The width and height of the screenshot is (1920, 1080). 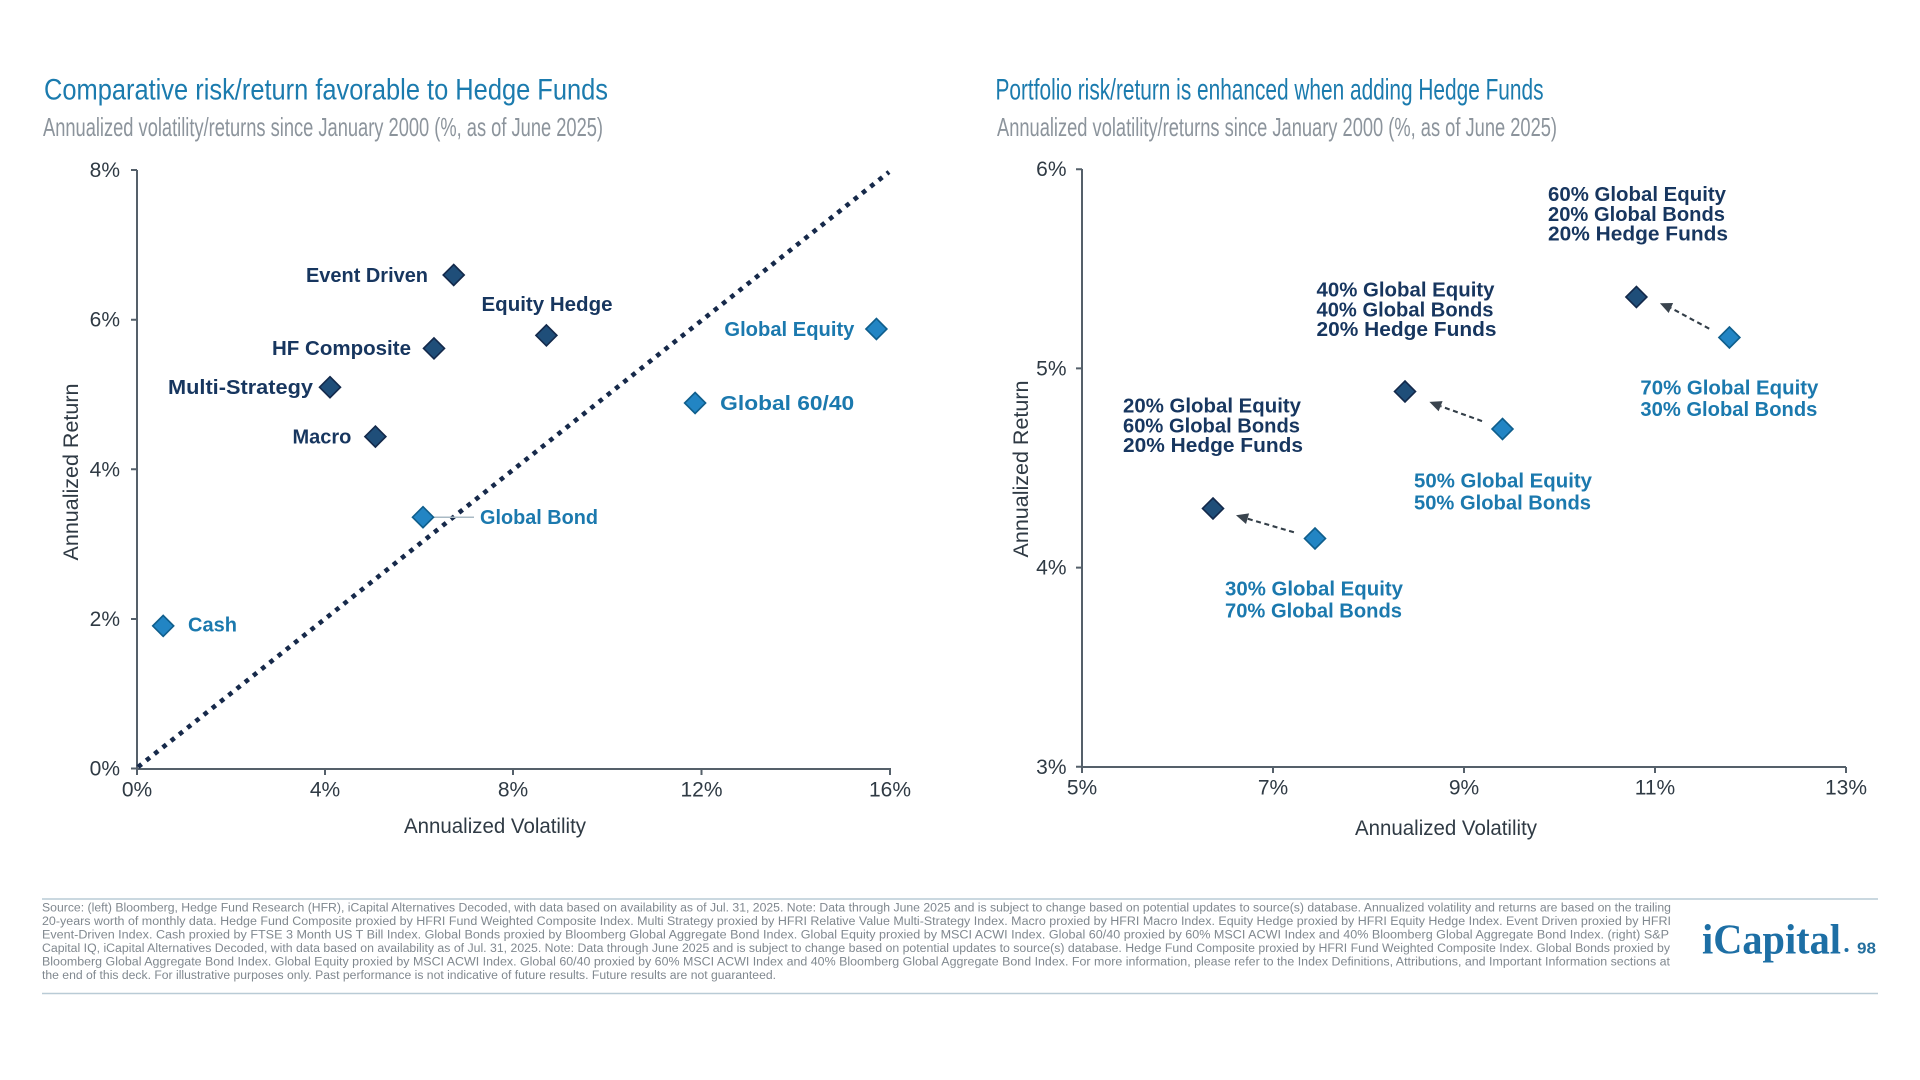 I want to click on svg-text: 16%, so click(x=890, y=790).